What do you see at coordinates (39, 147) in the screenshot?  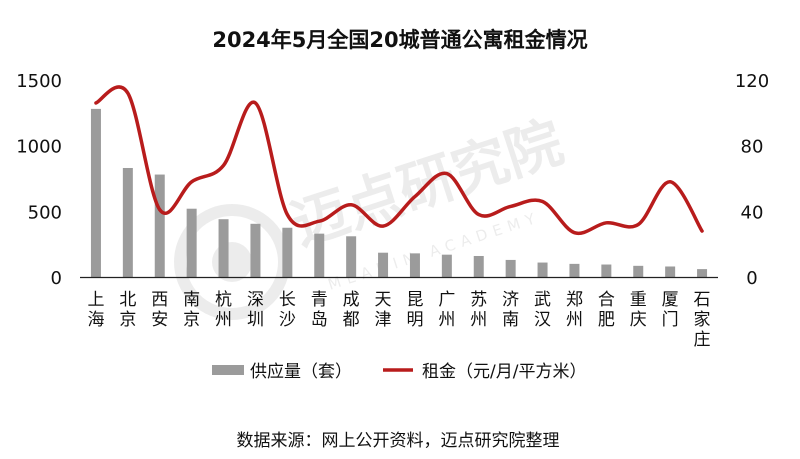 I see `y-left-tick-label: 1000` at bounding box center [39, 147].